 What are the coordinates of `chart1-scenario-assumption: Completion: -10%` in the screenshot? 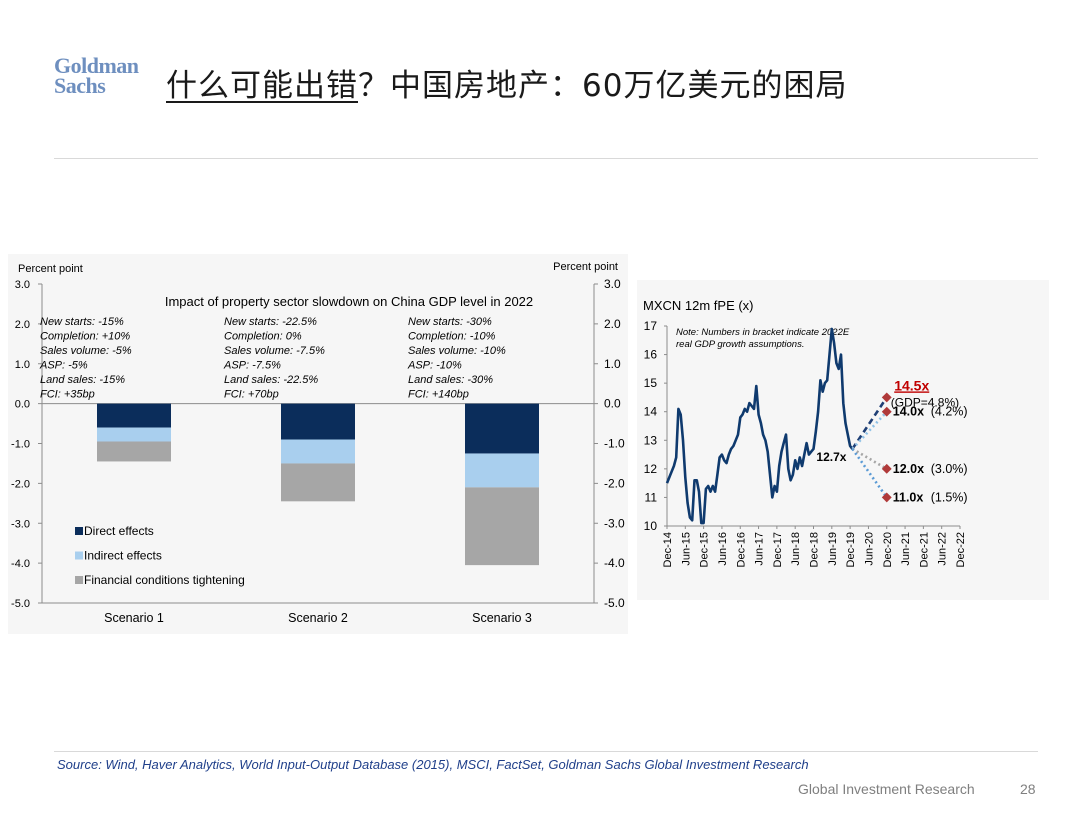 It's located at (452, 337).